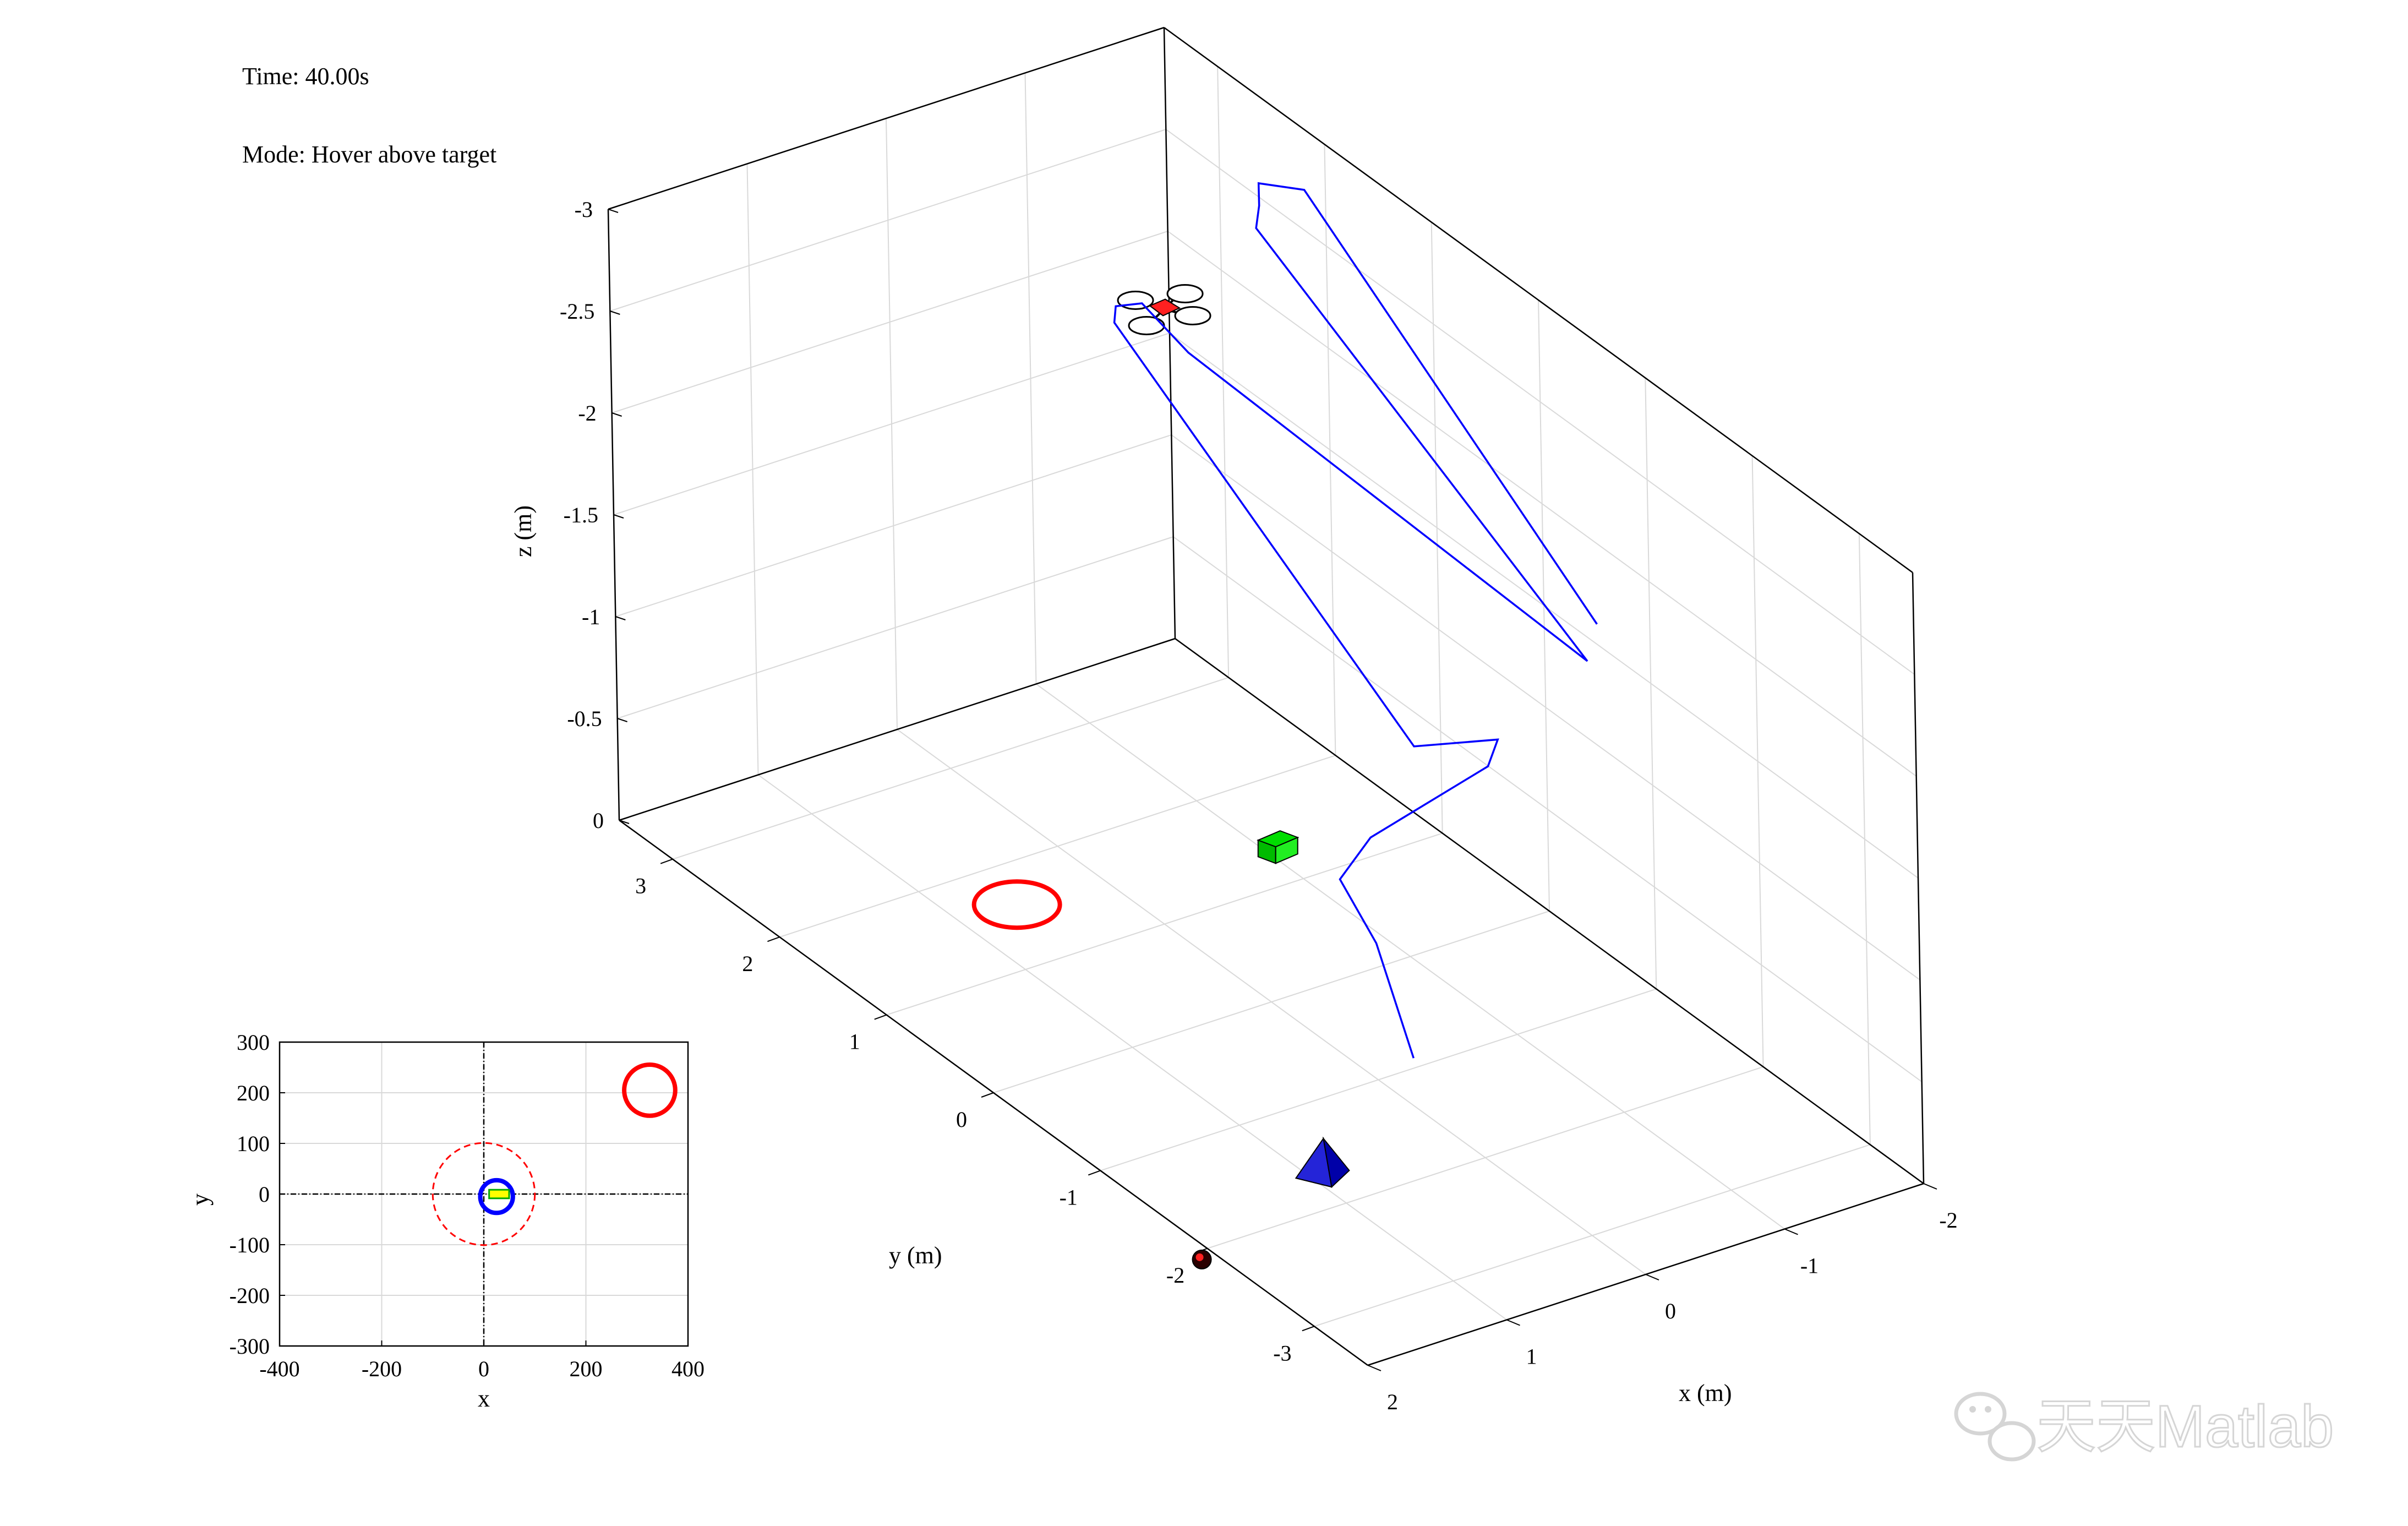  I want to click on y-tick-label: 0, so click(961, 1119).